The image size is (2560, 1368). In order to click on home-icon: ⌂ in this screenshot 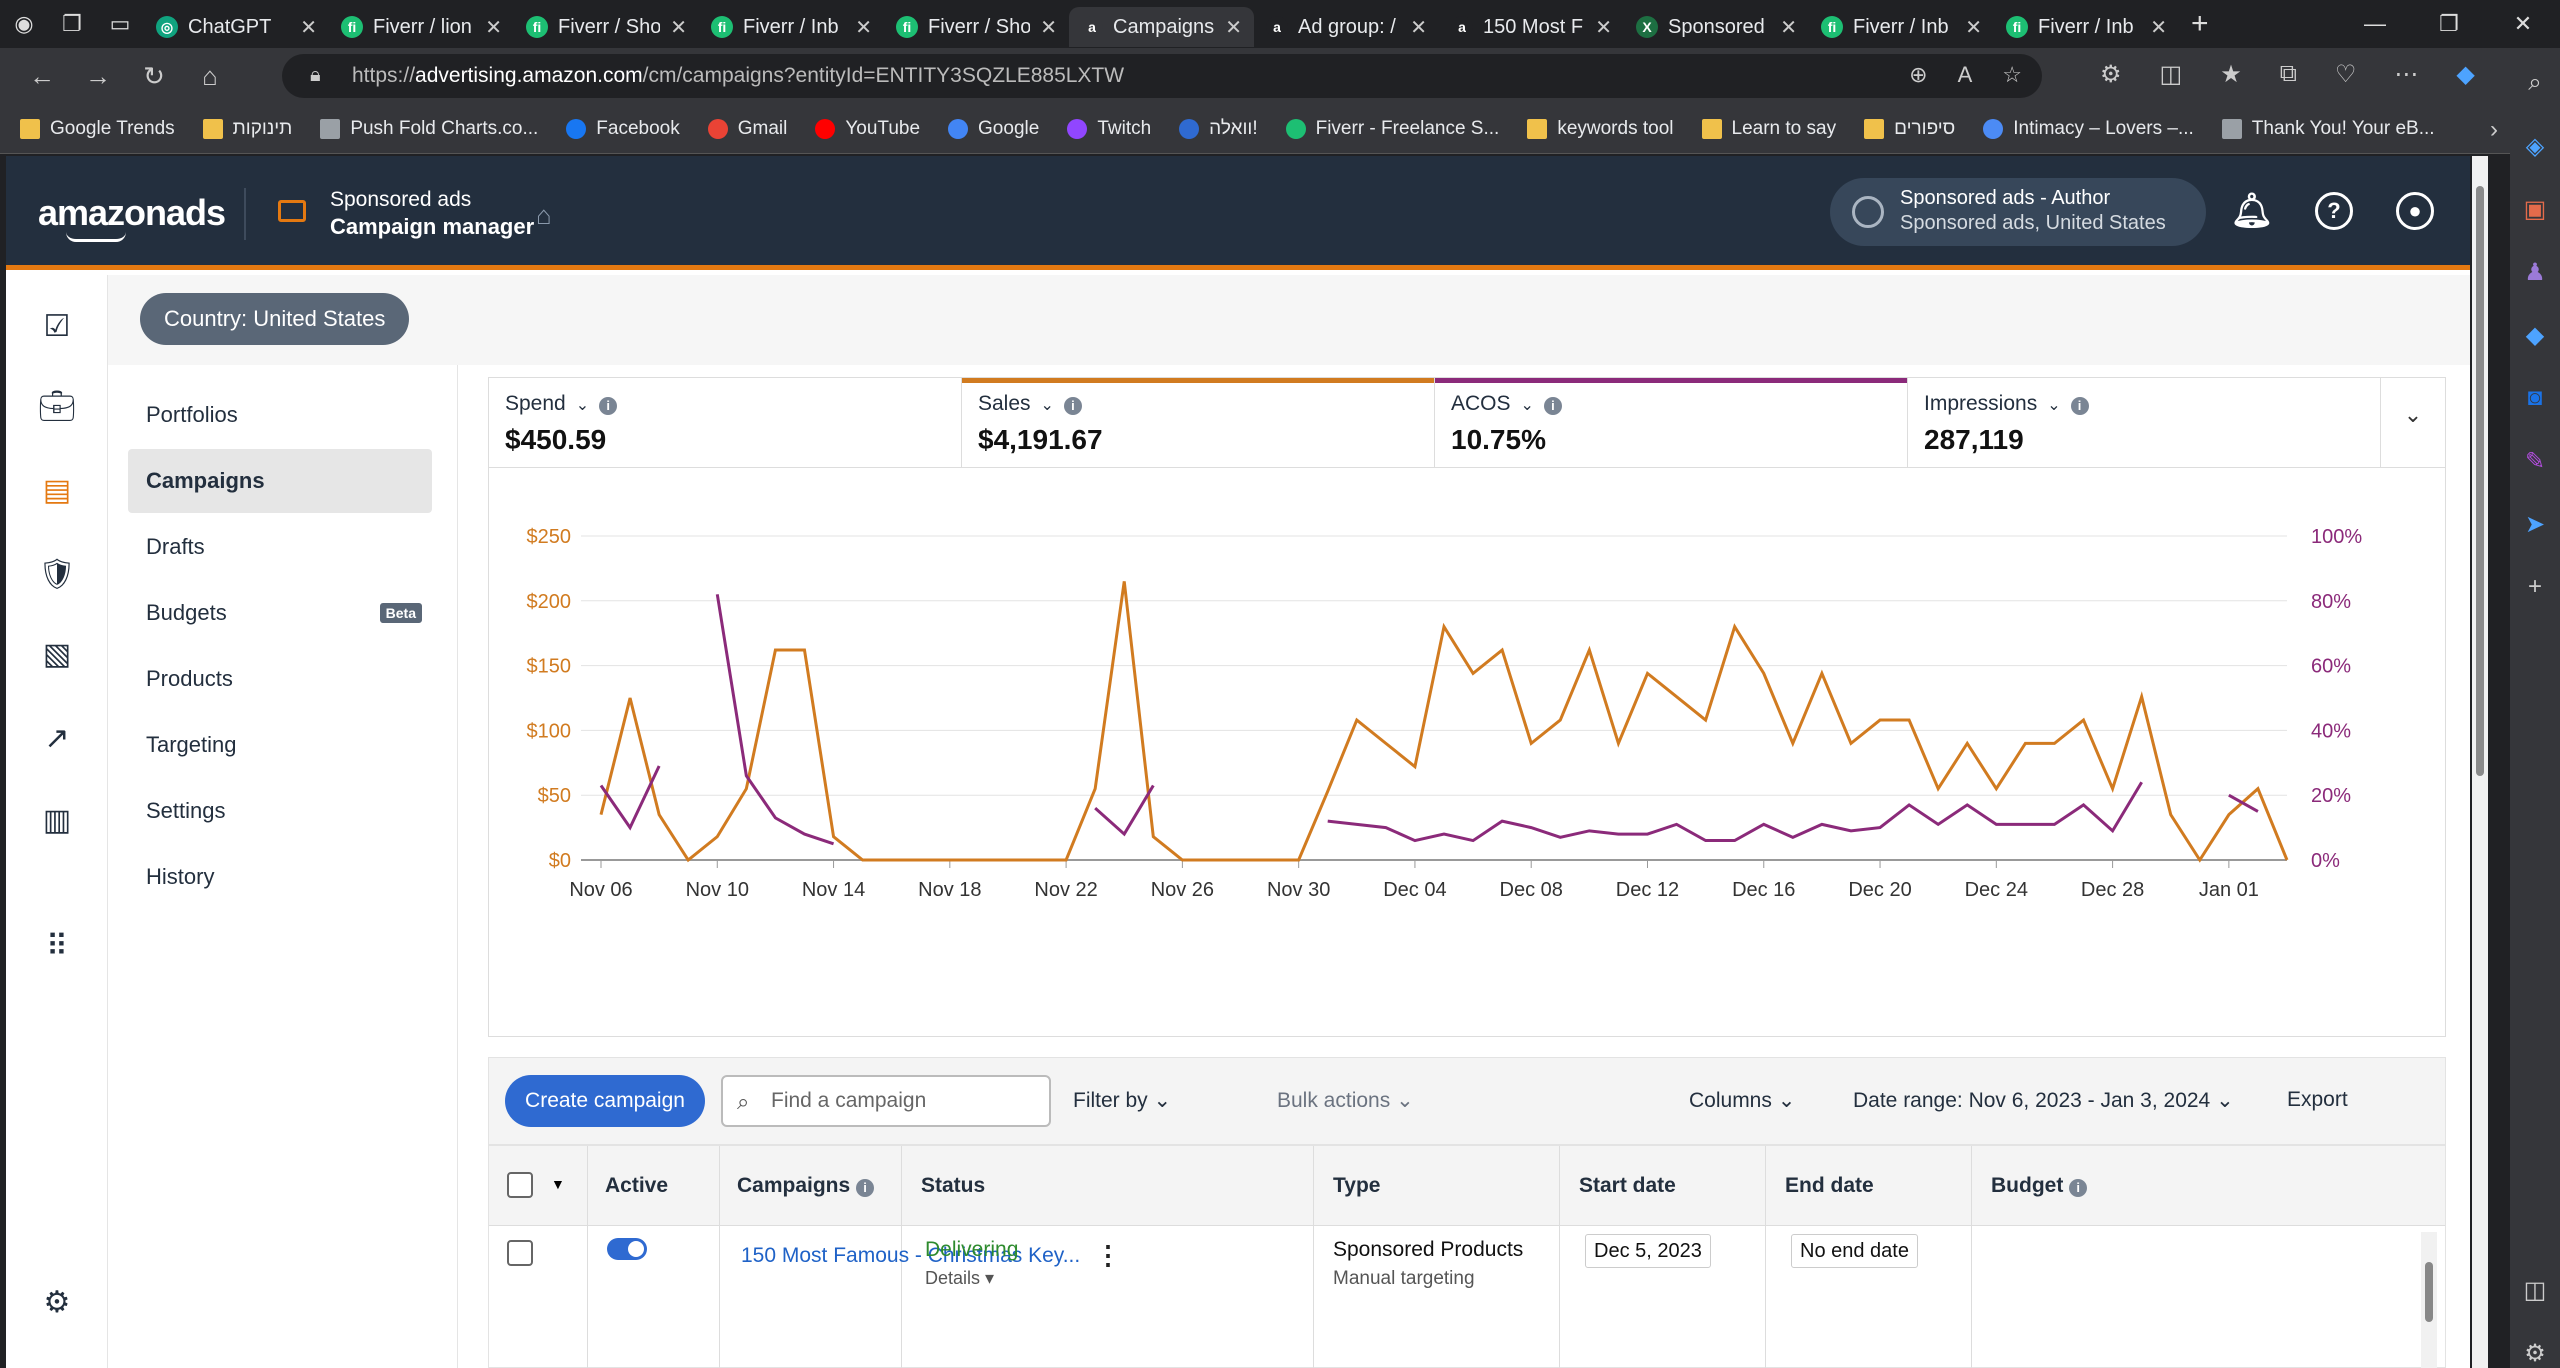, I will do `click(544, 215)`.